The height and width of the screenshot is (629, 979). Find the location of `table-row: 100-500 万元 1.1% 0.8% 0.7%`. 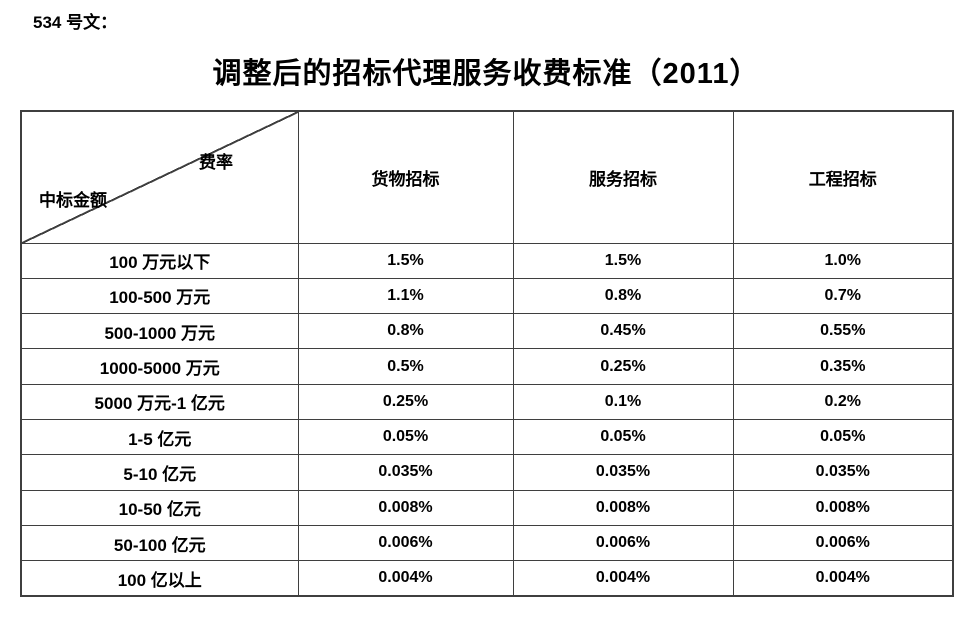

table-row: 100-500 万元 1.1% 0.8% 0.7% is located at coordinates (487, 296).